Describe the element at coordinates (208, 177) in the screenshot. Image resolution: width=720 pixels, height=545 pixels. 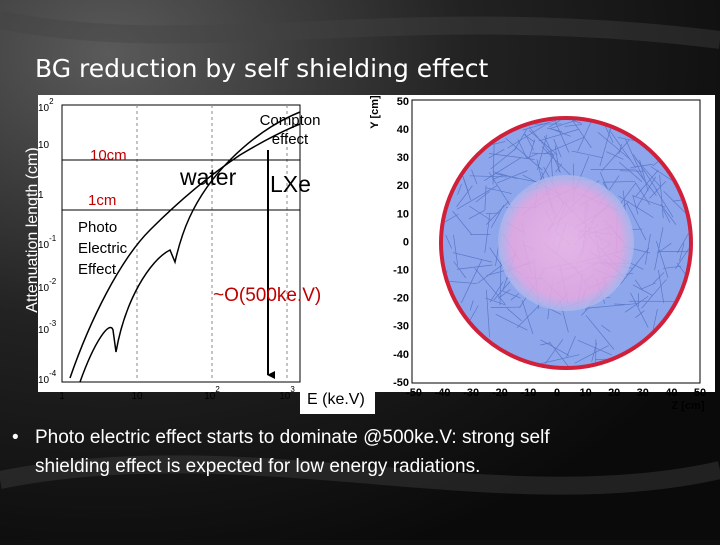
I see `water-label: water` at that location.